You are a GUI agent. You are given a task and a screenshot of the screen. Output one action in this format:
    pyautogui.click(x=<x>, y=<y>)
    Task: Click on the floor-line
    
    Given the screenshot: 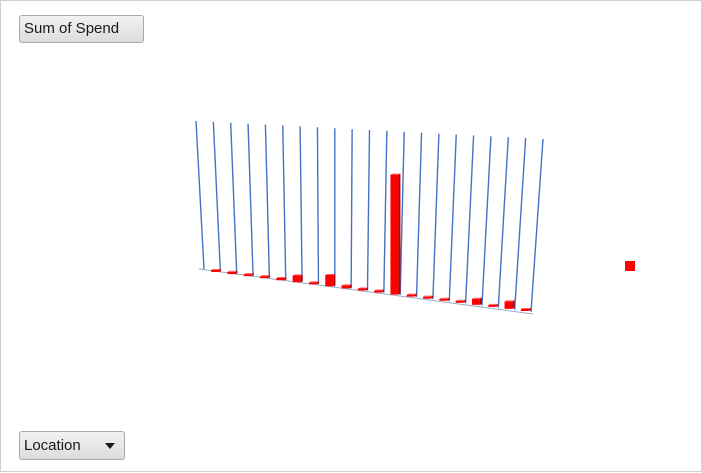 What is the action you would take?
    pyautogui.click(x=366, y=291)
    